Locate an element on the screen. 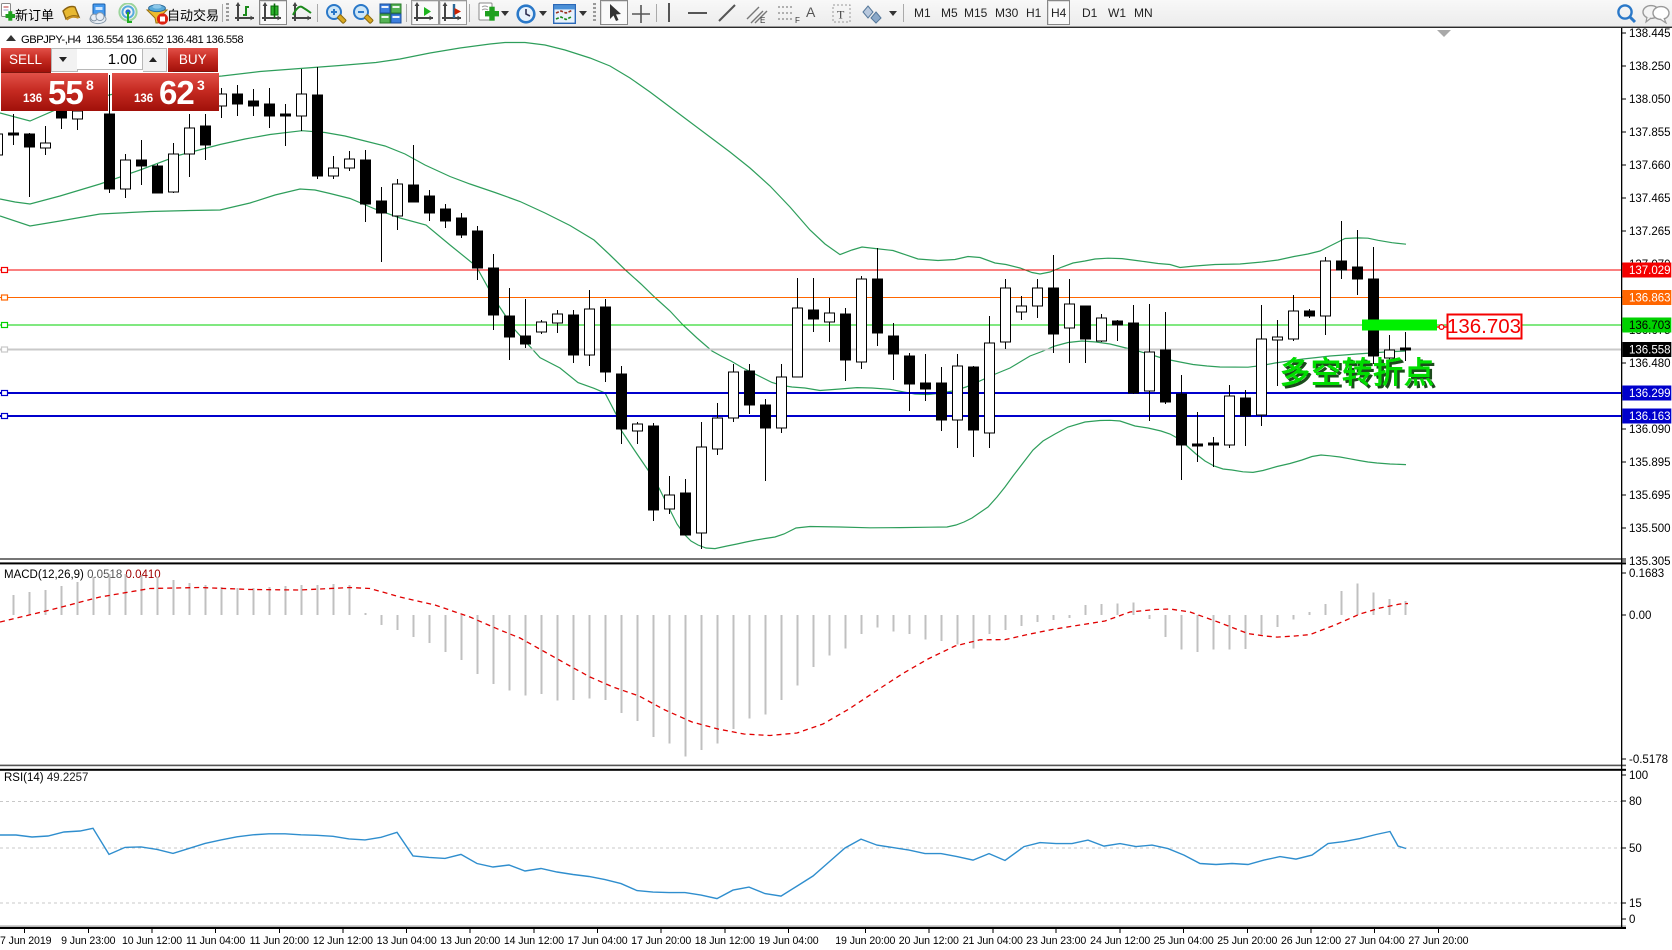 The image size is (1672, 950). svg-text: 138.250 is located at coordinates (1650, 67).